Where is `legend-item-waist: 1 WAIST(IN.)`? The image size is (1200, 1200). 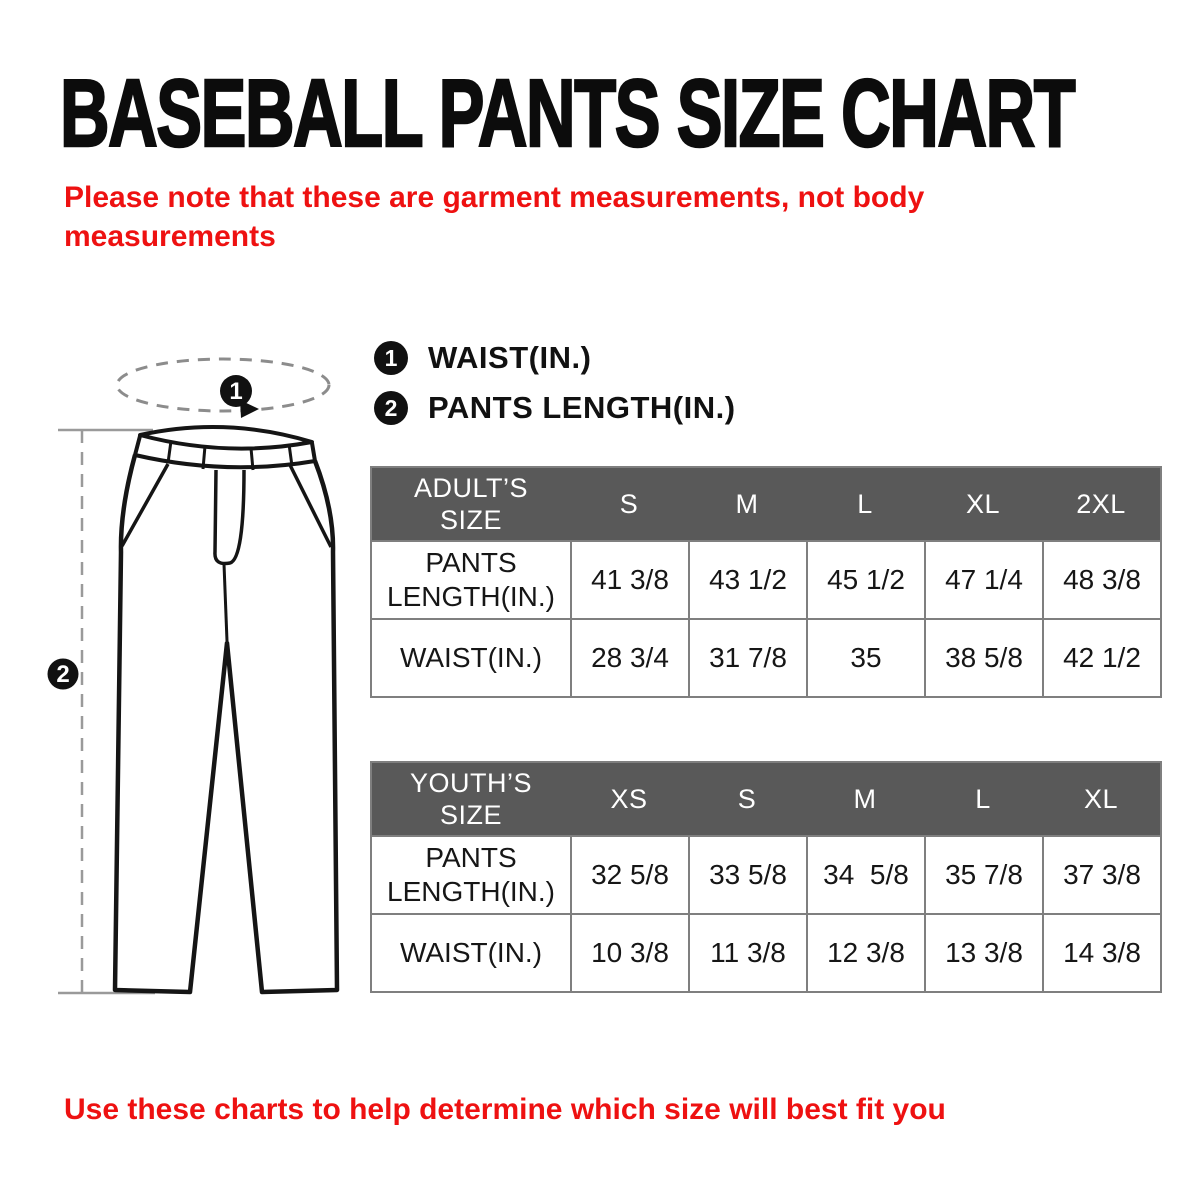 legend-item-waist: 1 WAIST(IN.) is located at coordinates (555, 358).